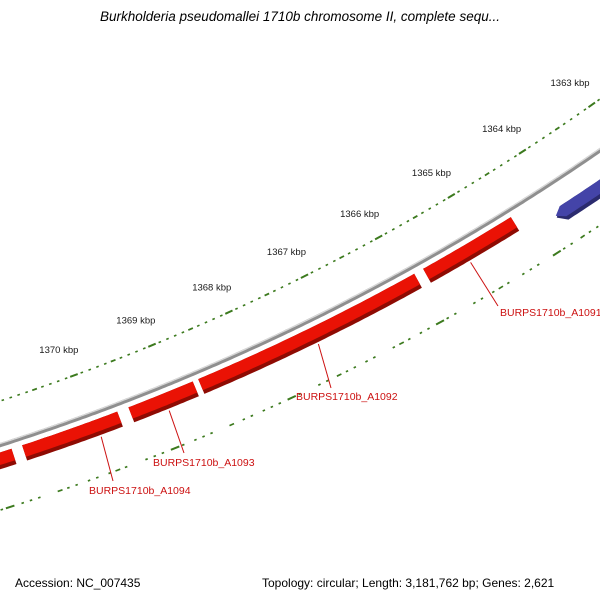 This screenshot has height=600, width=600. I want to click on gene-callout: BURPS1710b_A1091, so click(535, 290).